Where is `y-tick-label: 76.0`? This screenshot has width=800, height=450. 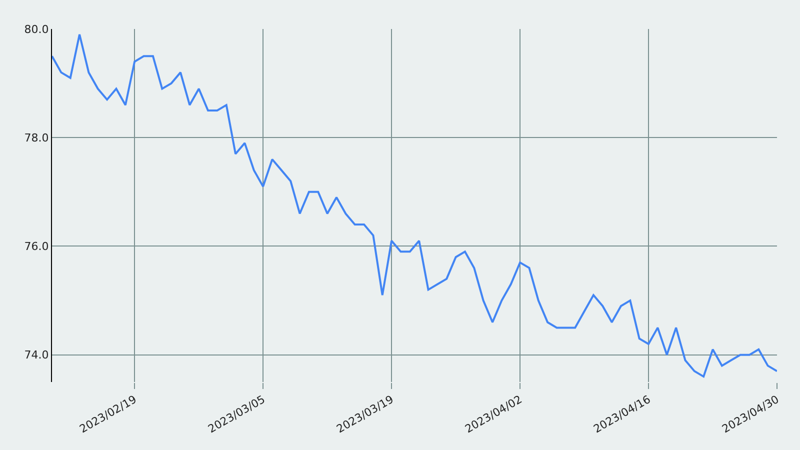
y-tick-label: 76.0 is located at coordinates (36, 247).